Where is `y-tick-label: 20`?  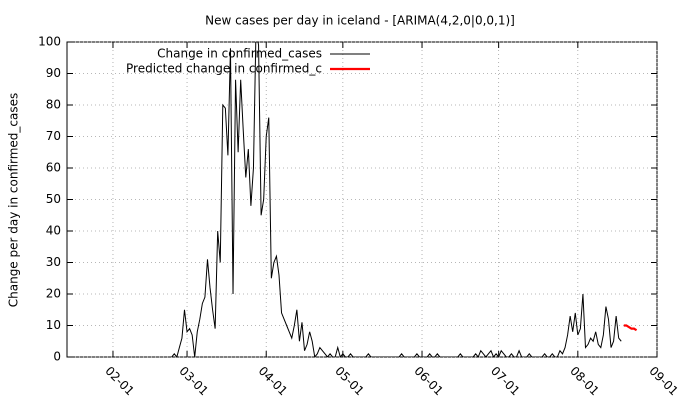
y-tick-label: 20 is located at coordinates (53, 294).